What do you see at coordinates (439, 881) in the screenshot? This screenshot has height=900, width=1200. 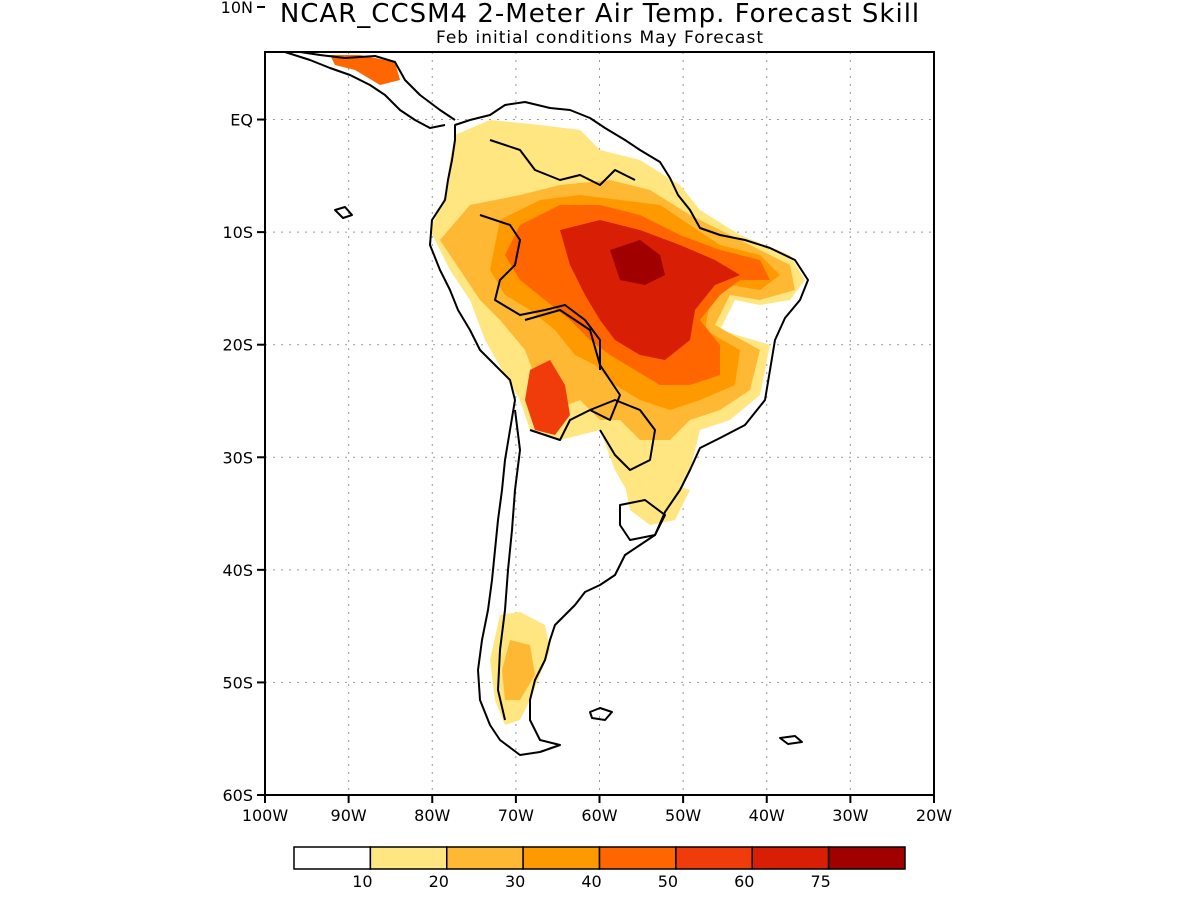 I see `colorbar-label: 20` at bounding box center [439, 881].